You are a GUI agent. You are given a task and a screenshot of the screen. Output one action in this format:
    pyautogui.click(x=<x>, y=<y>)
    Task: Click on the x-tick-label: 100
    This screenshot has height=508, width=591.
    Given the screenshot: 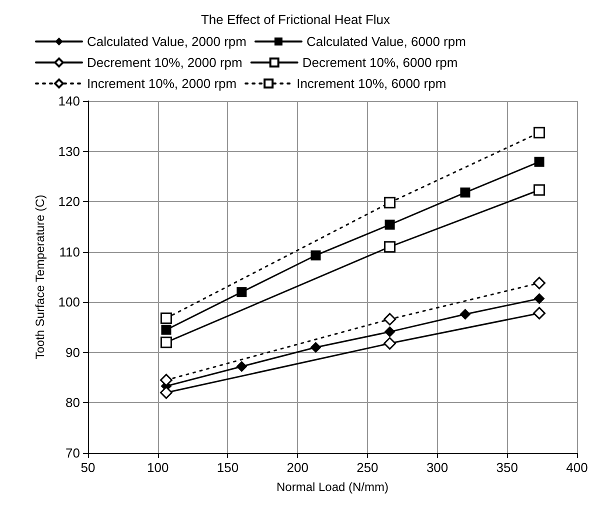 What is the action you would take?
    pyautogui.click(x=158, y=467)
    